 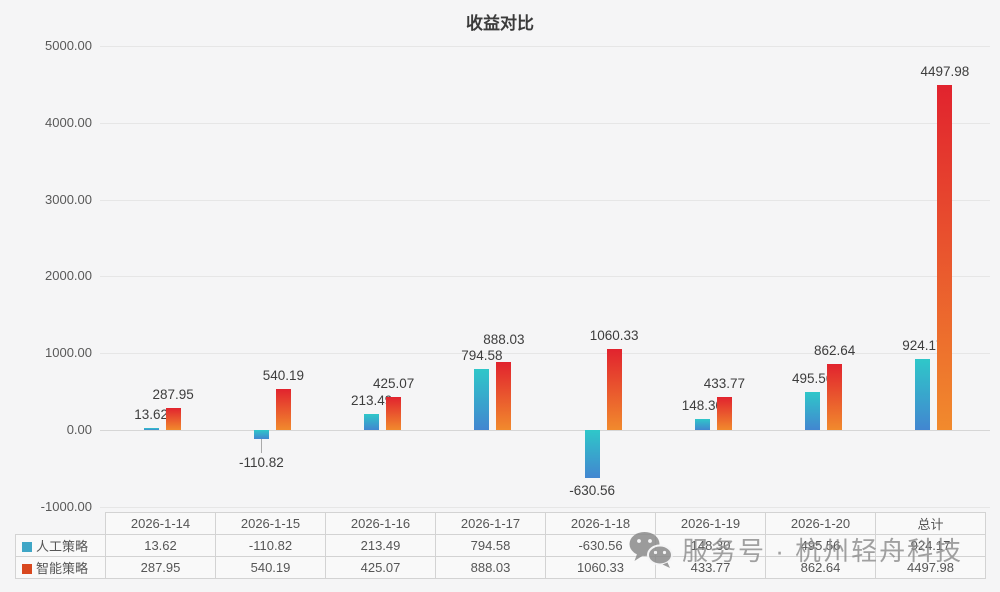 What do you see at coordinates (270, 567) in the screenshot?
I see `table-value-cell: 540.19` at bounding box center [270, 567].